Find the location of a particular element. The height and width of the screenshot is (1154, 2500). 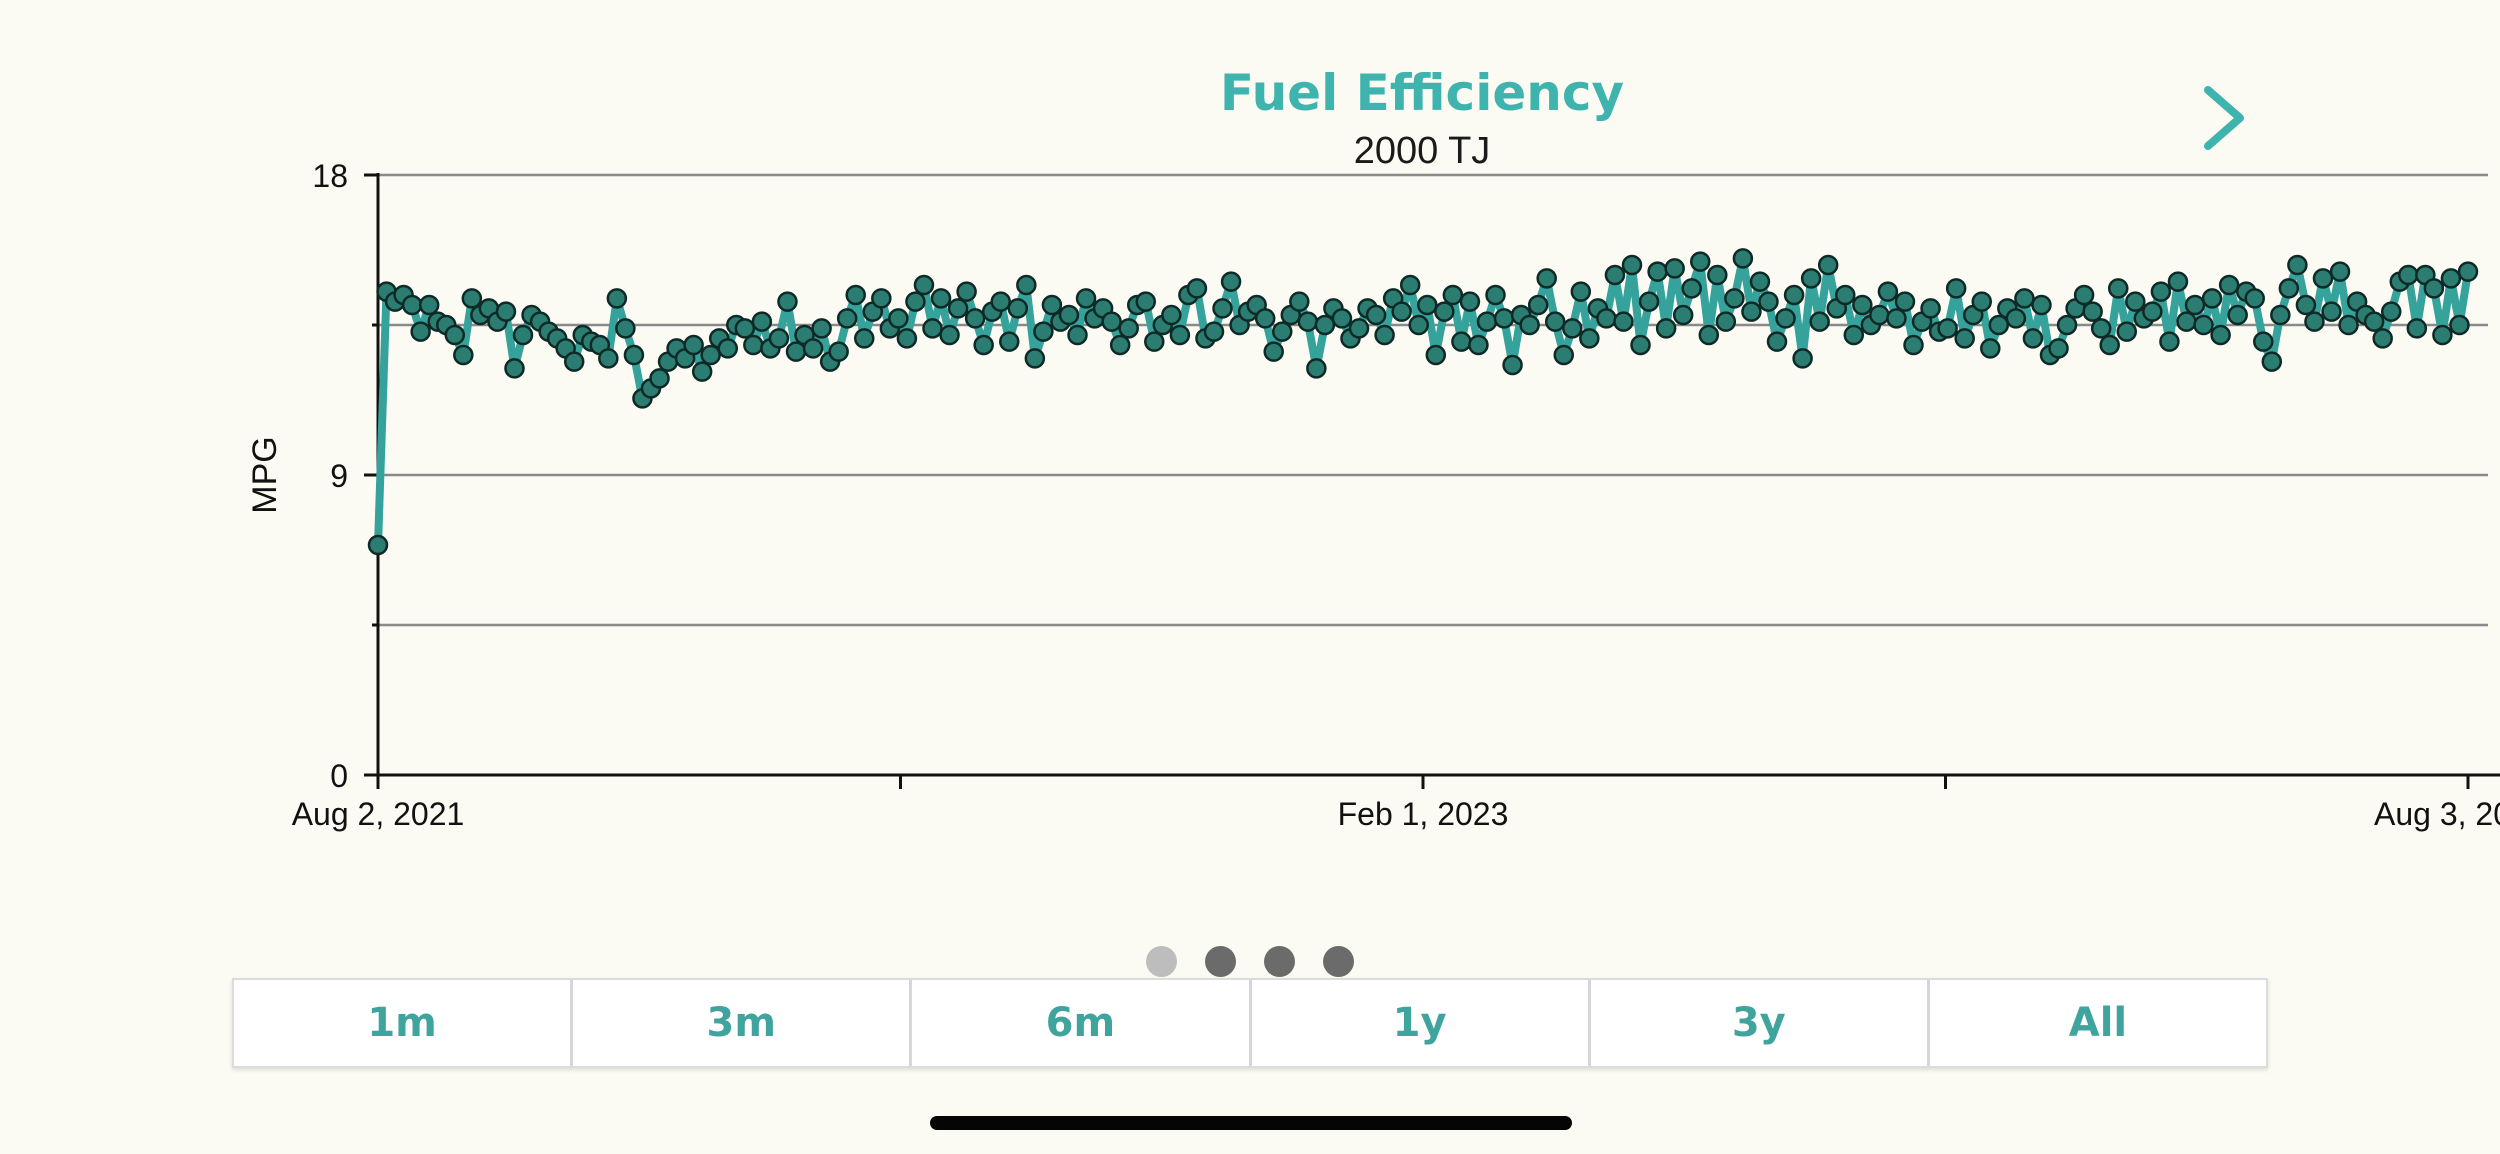

range-all-button: All is located at coordinates (2098, 1023).